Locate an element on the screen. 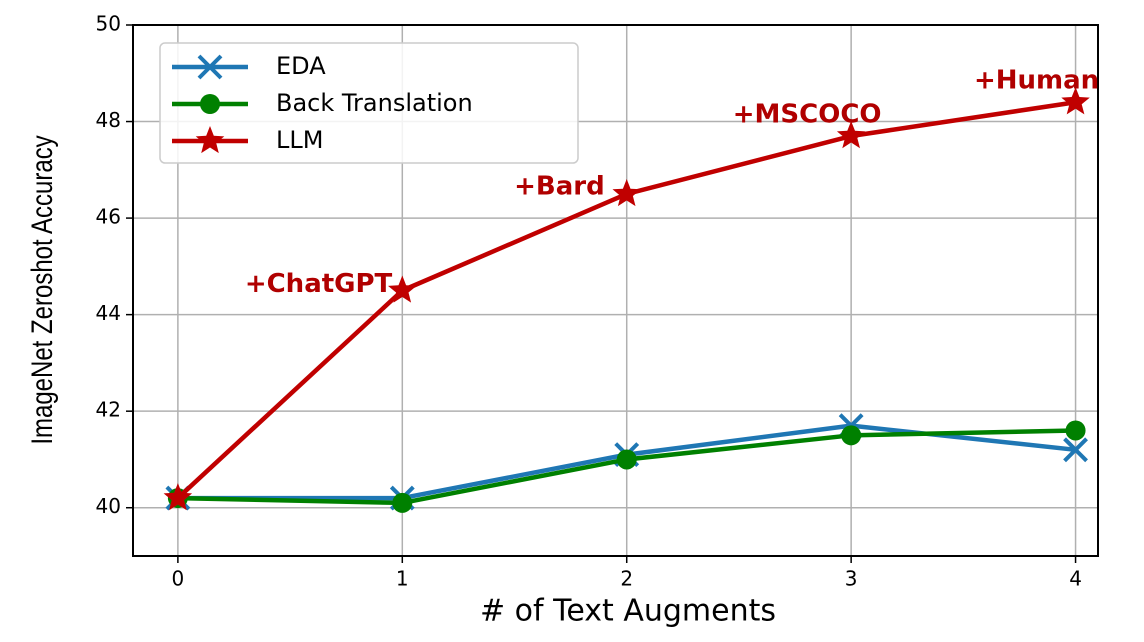 This screenshot has height=642, width=1144. y-tick-label: 42 is located at coordinates (108, 410).